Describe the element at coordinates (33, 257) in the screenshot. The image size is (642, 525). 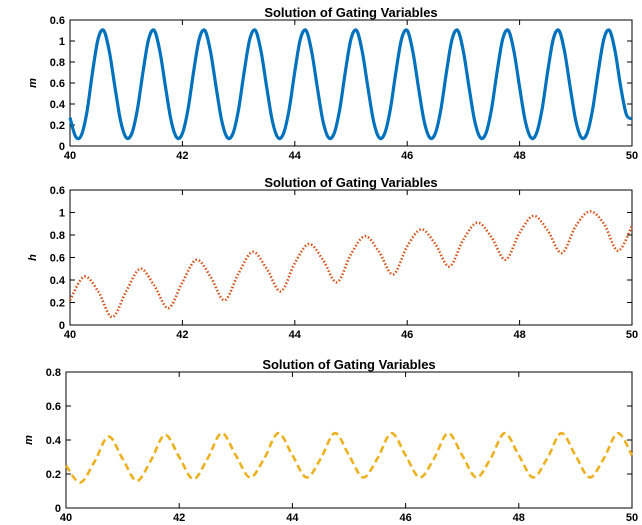
I see `y-axis-label: h` at that location.